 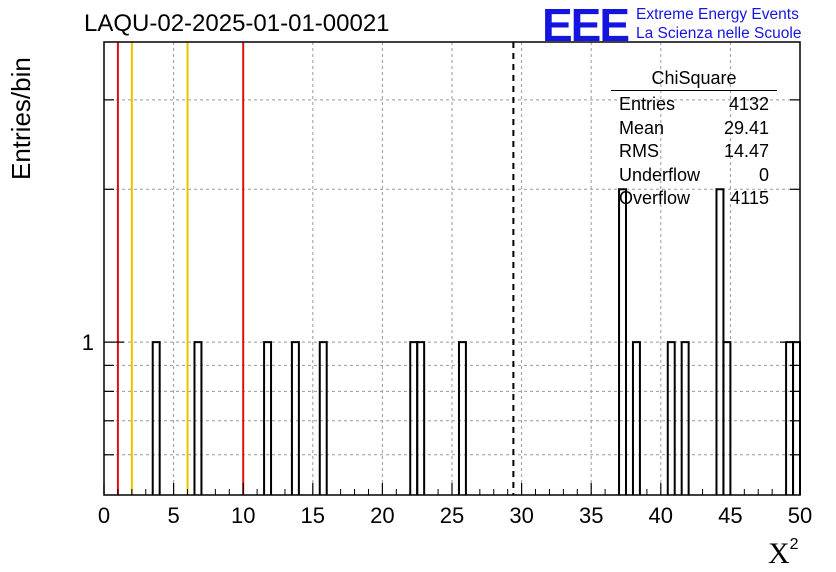 I want to click on stats-row-underflow: Underflow 0, so click(x=694, y=176).